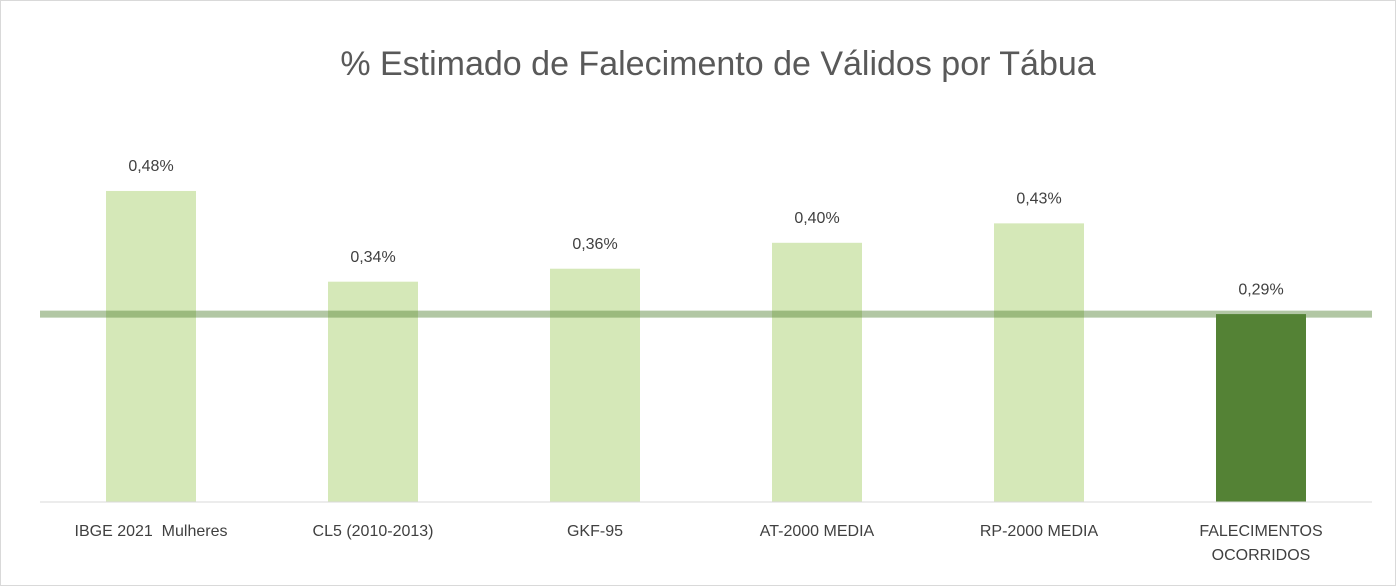  I want to click on data-label: 0,34%, so click(372, 257).